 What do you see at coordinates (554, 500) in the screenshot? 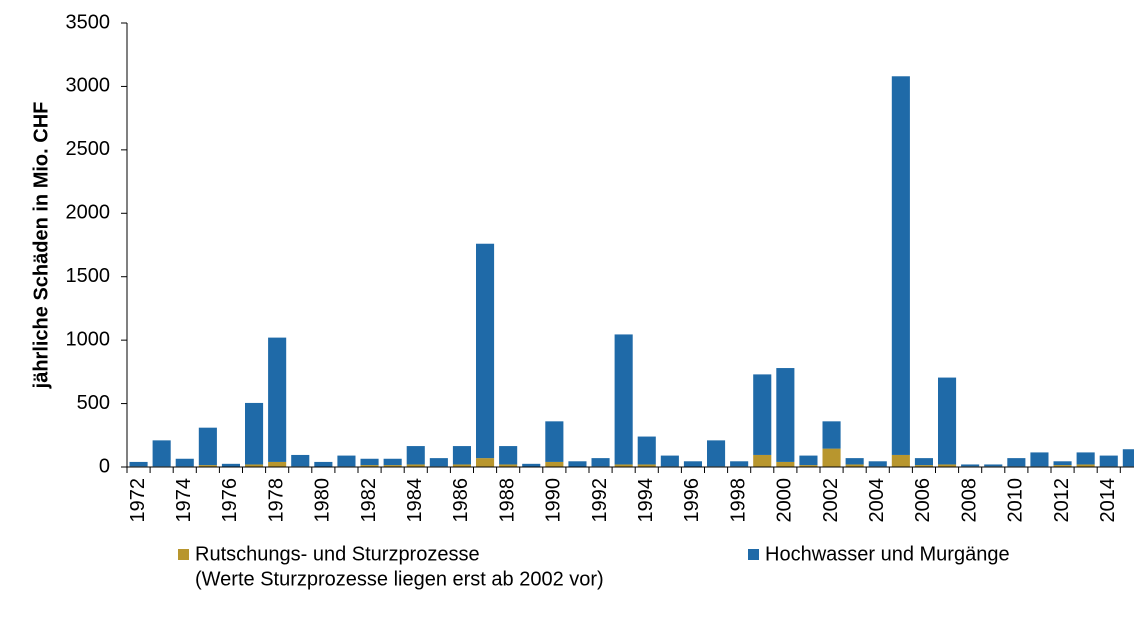
I see `x-tick-label: 1990` at bounding box center [554, 500].